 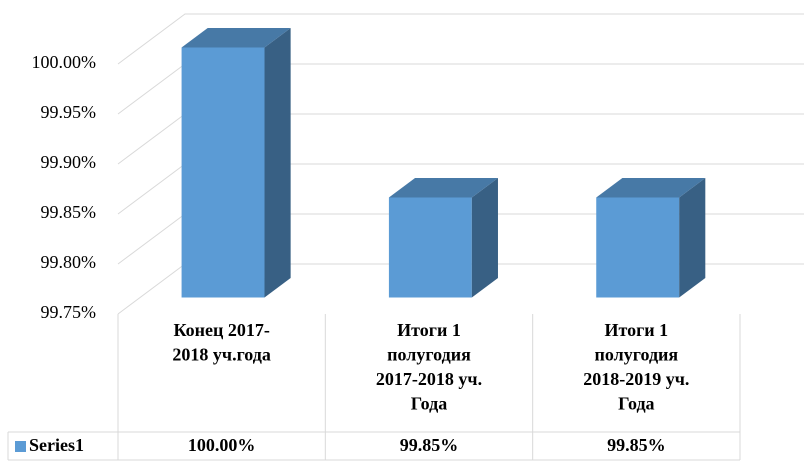 What do you see at coordinates (221, 355) in the screenshot?
I see `x-tick-label: 2018 уч.года` at bounding box center [221, 355].